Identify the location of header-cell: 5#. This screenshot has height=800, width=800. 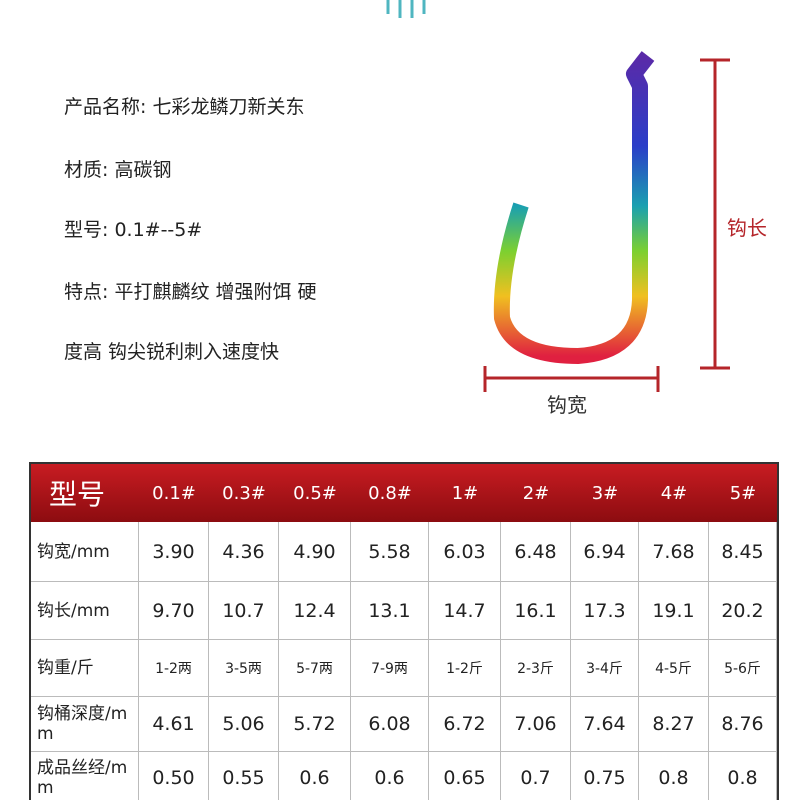
(743, 493).